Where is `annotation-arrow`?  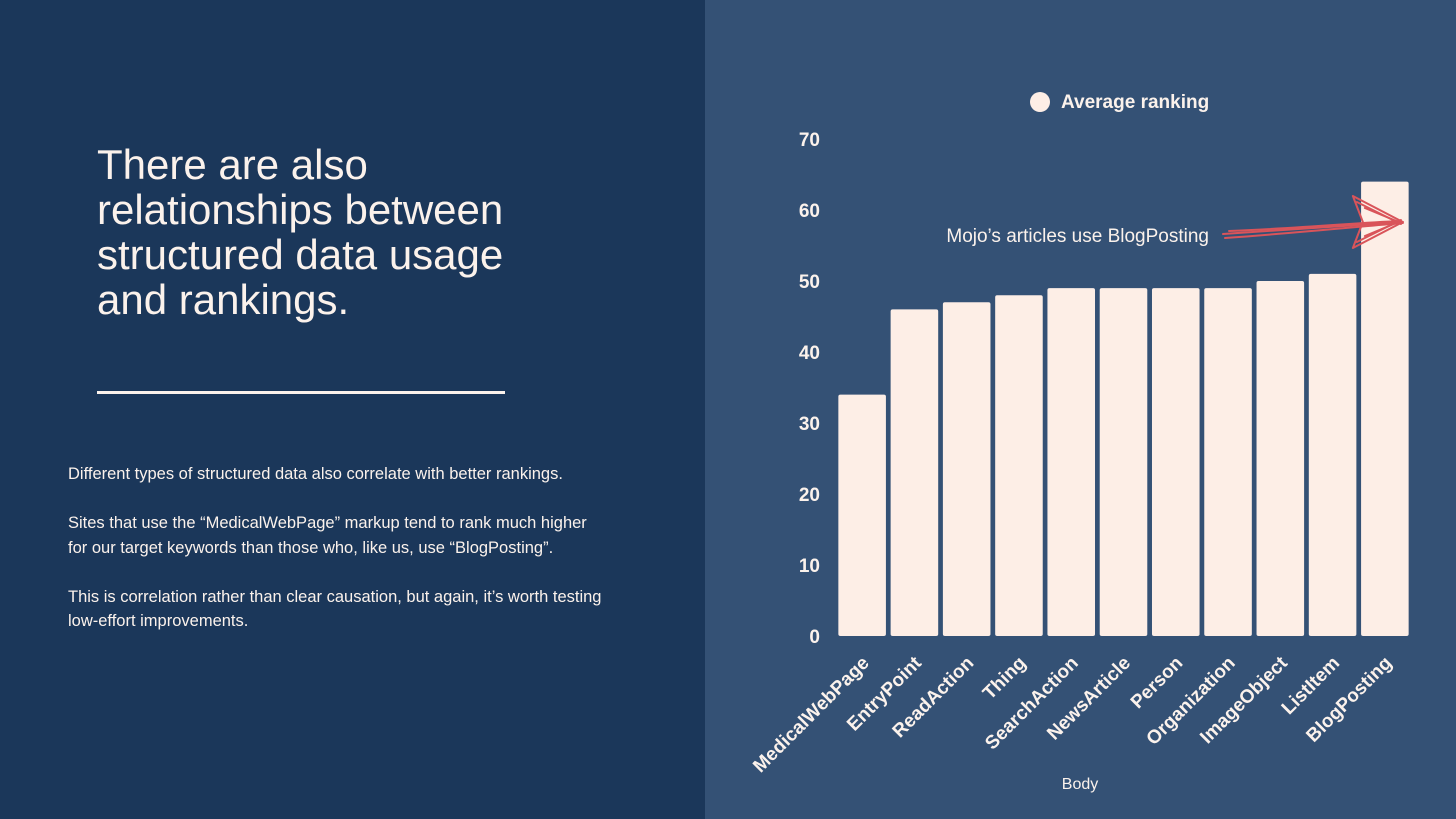 annotation-arrow is located at coordinates (1313, 222).